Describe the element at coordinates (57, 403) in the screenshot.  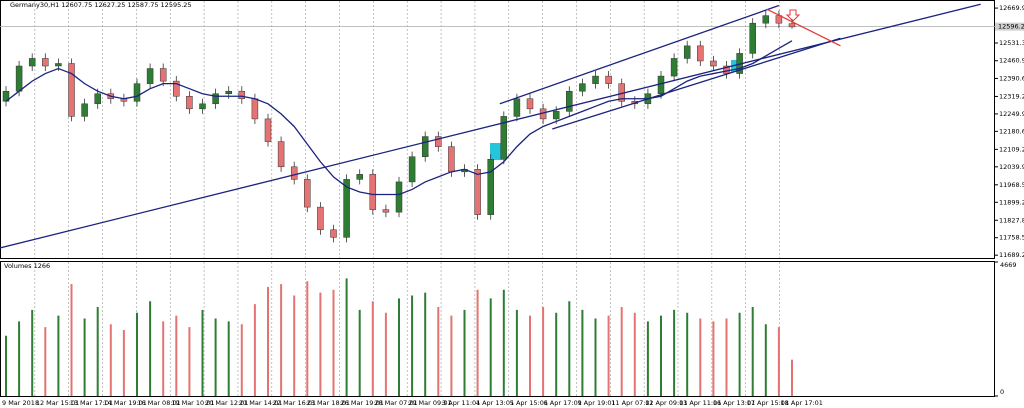
I see `x-tick-label: 12 Mar 15:01` at that location.